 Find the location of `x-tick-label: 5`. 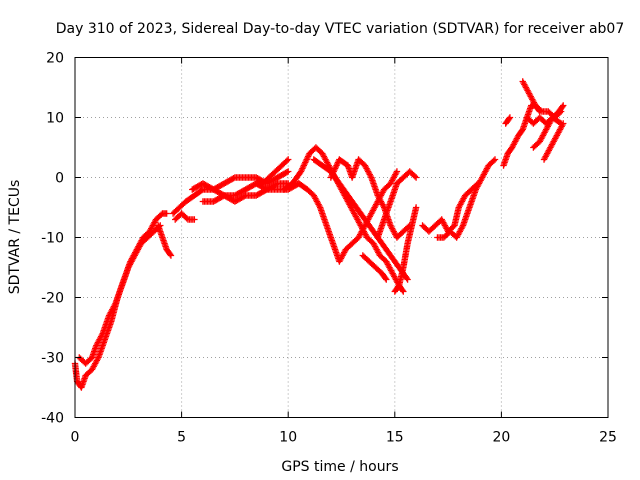

x-tick-label: 5 is located at coordinates (181, 438).